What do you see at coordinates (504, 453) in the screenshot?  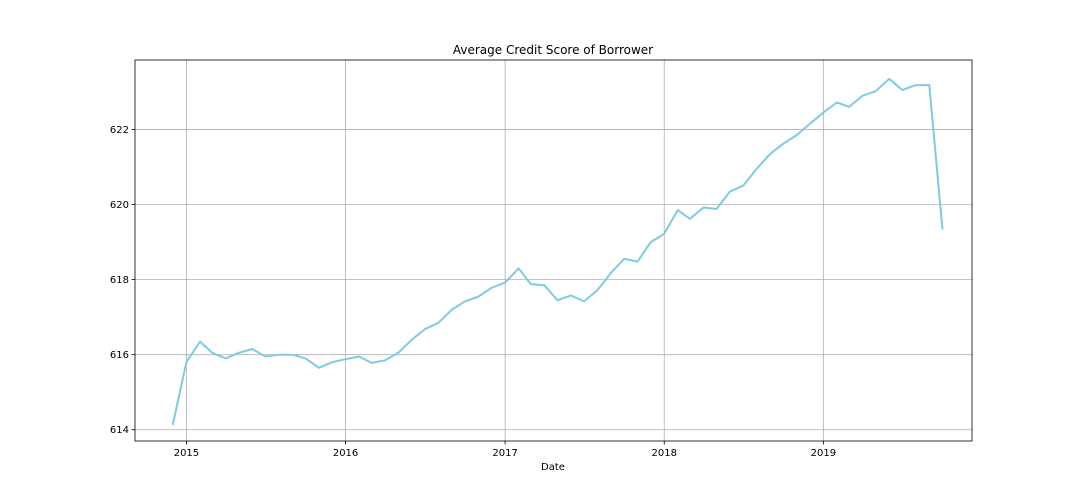 I see `x-tick-label: 2017` at bounding box center [504, 453].